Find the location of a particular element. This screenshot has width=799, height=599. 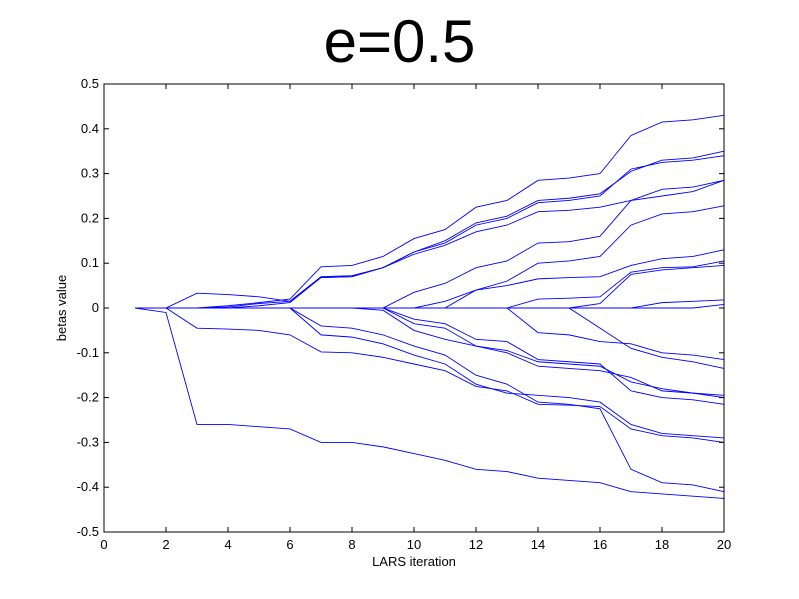

x-tick-label: 8 is located at coordinates (351, 544).